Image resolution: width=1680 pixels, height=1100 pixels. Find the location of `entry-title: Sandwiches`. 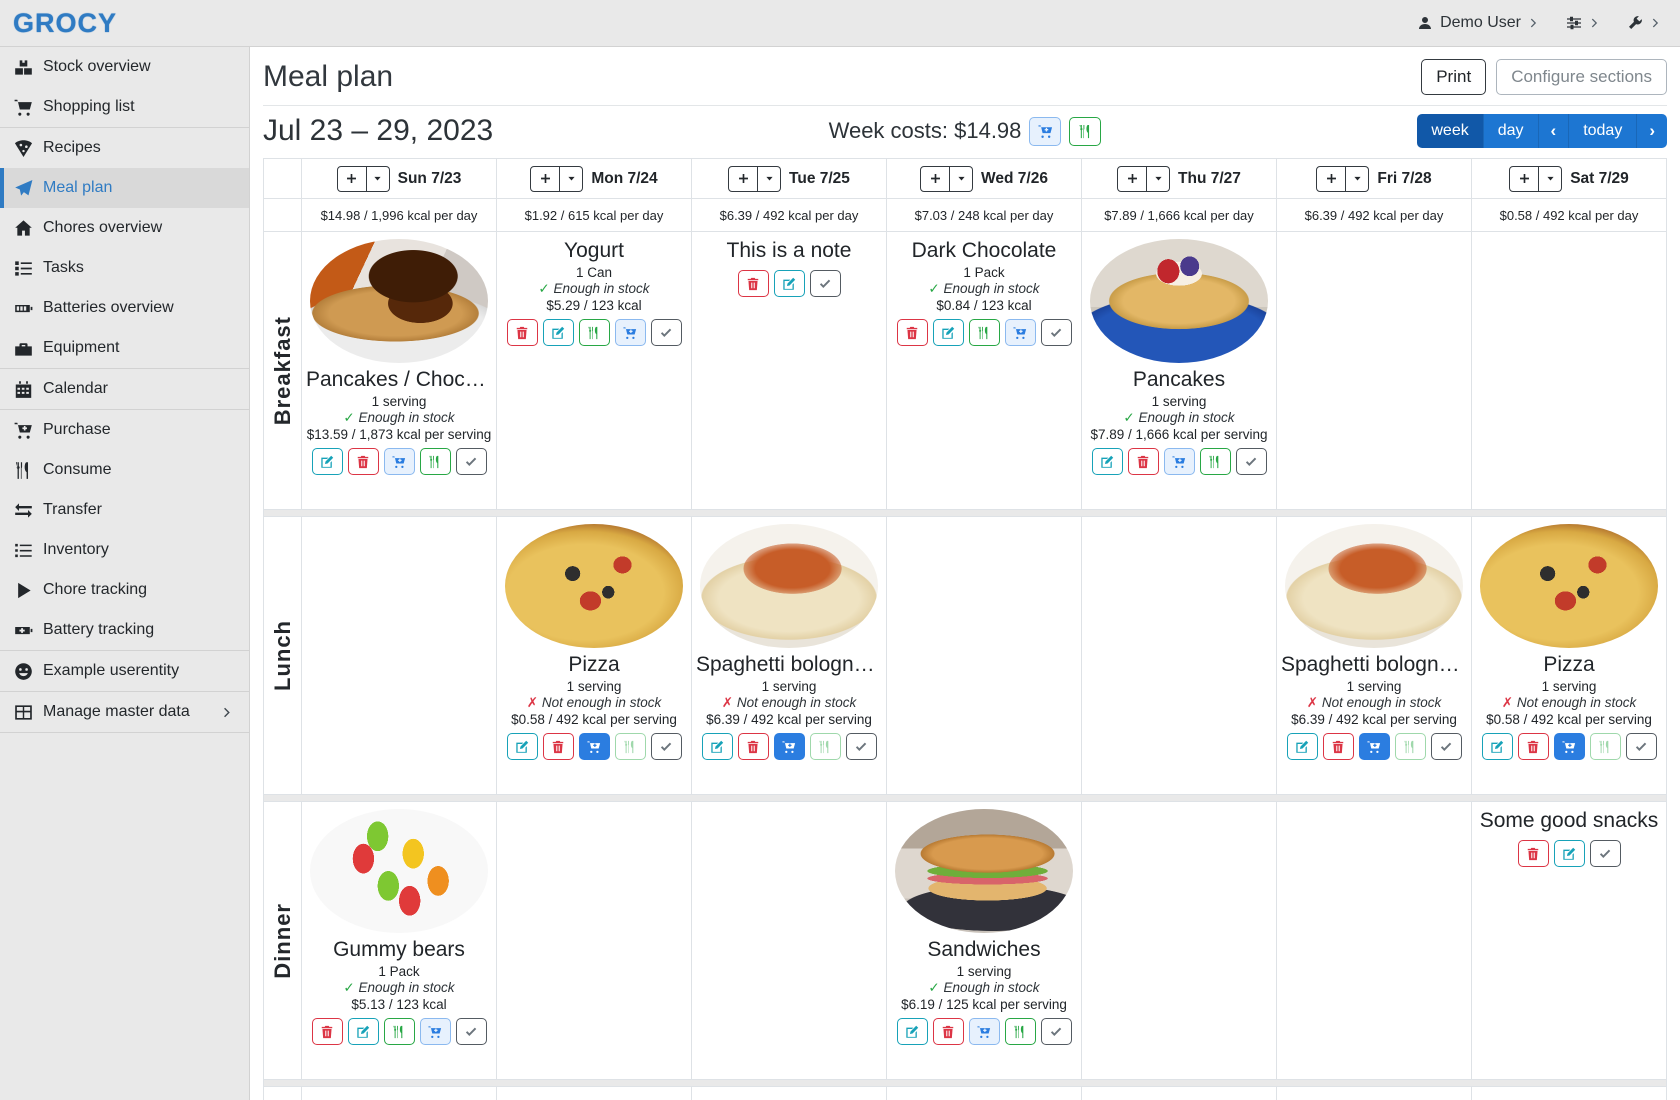

entry-title: Sandwiches is located at coordinates (984, 949).